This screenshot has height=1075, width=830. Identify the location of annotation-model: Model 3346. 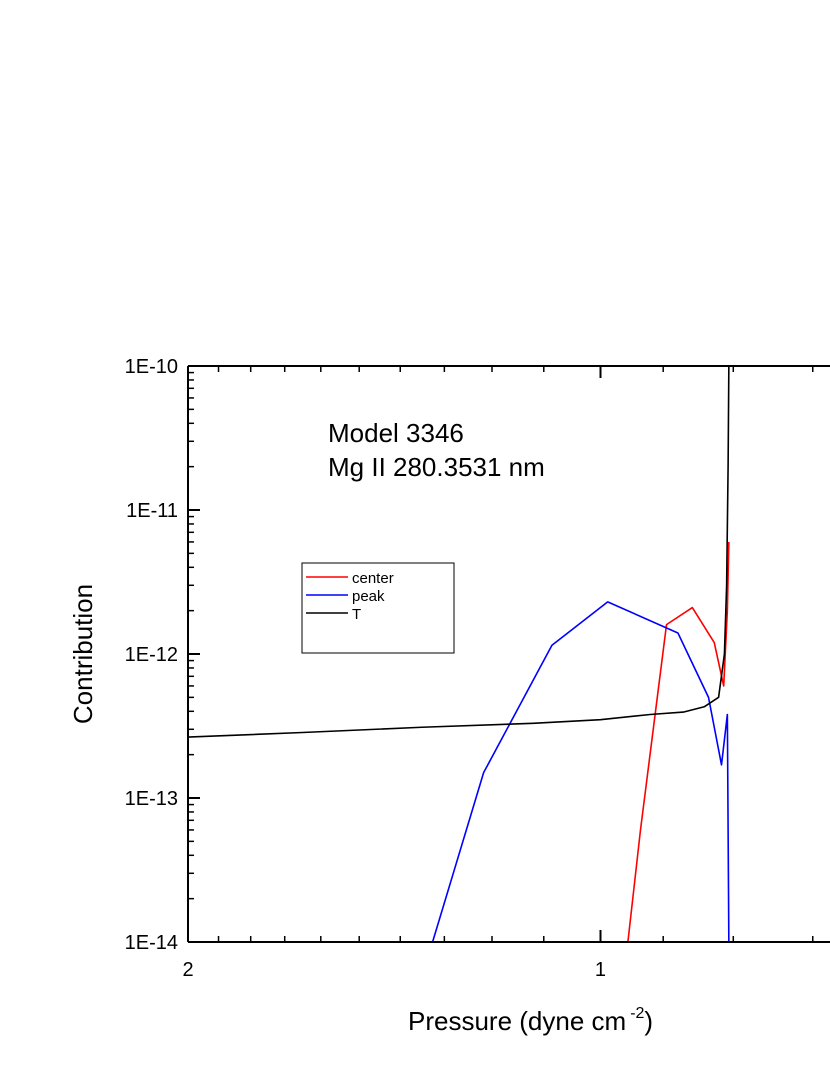
(396, 433).